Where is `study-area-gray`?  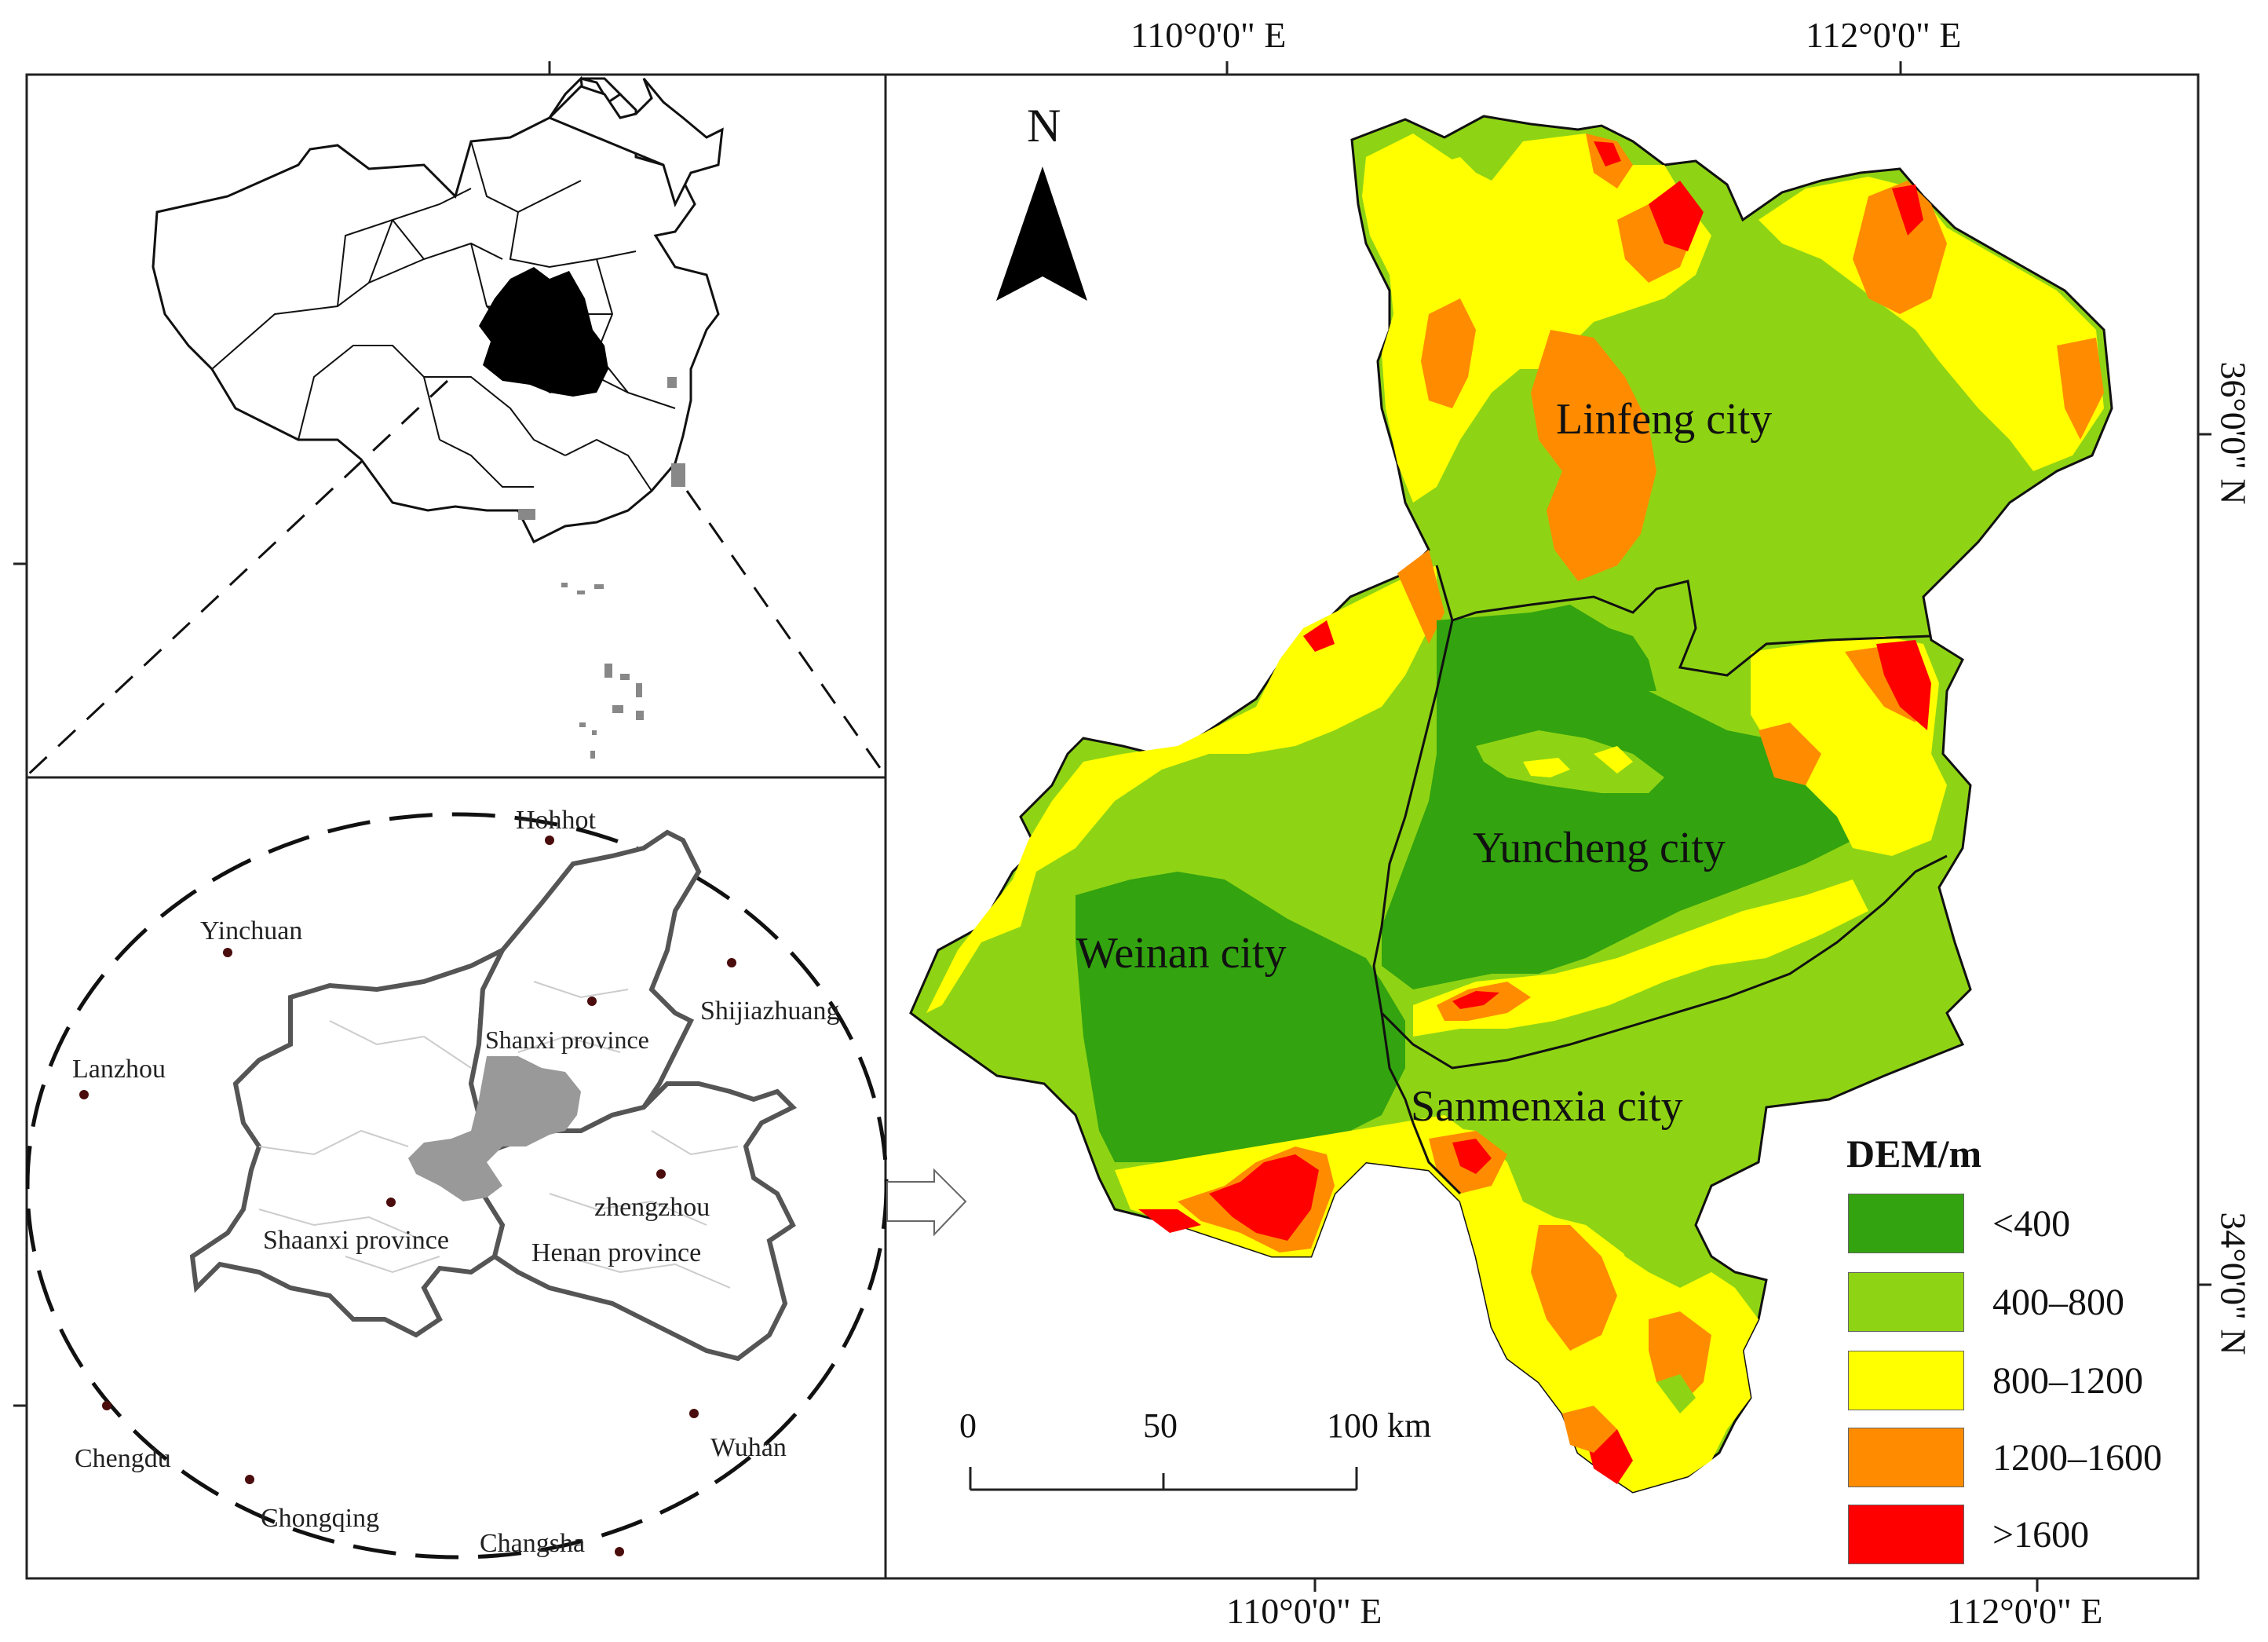 study-area-gray is located at coordinates (494, 1128).